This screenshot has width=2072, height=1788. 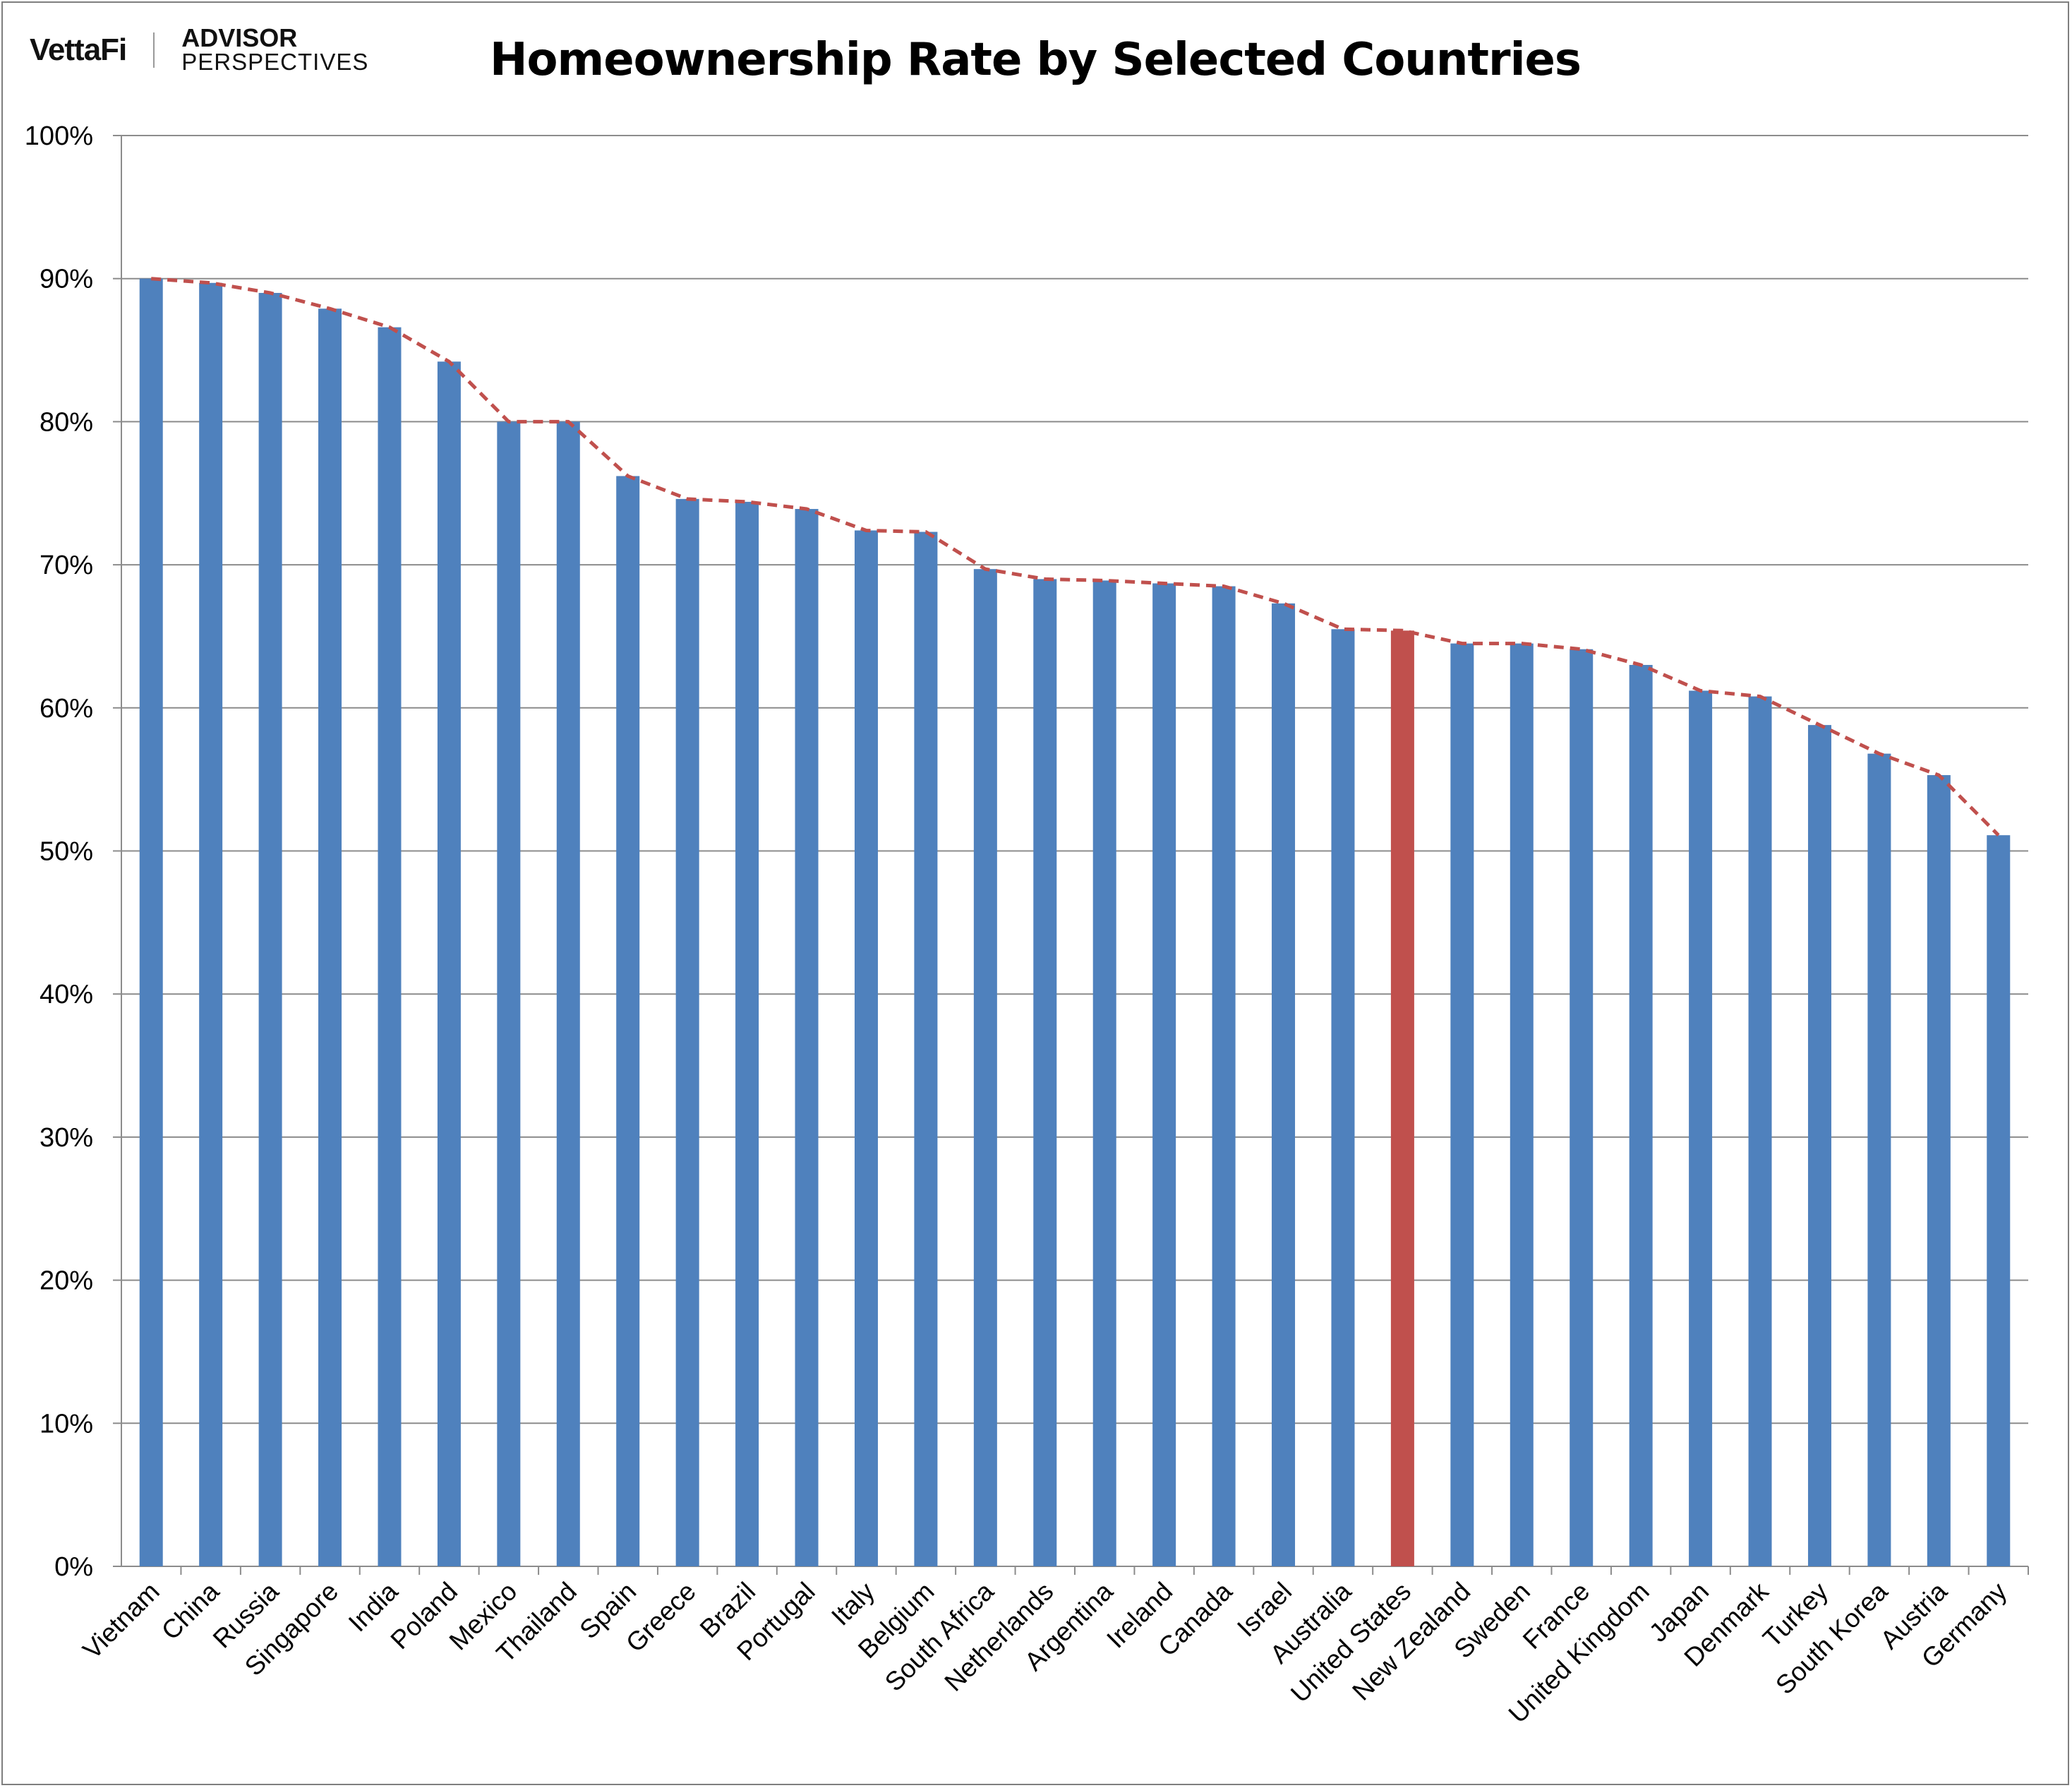 What do you see at coordinates (66, 709) in the screenshot?
I see `y-tick-label: 60%` at bounding box center [66, 709].